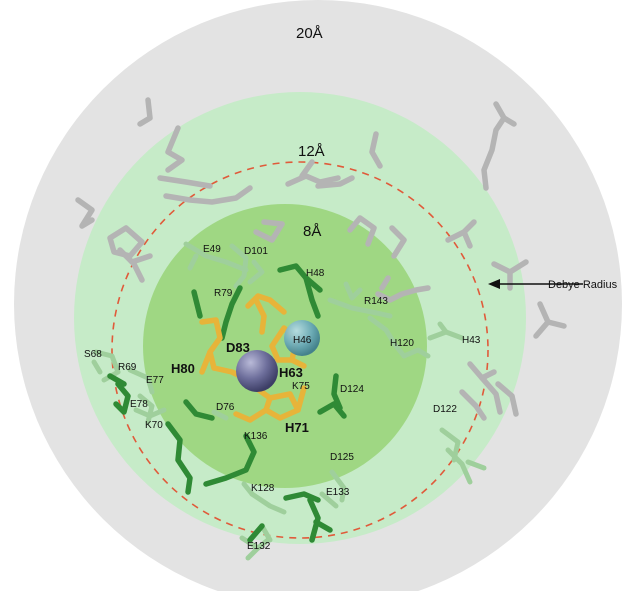 The width and height of the screenshot is (635, 591). Describe the element at coordinates (238, 347) in the screenshot. I see `label-d83: D83` at that location.